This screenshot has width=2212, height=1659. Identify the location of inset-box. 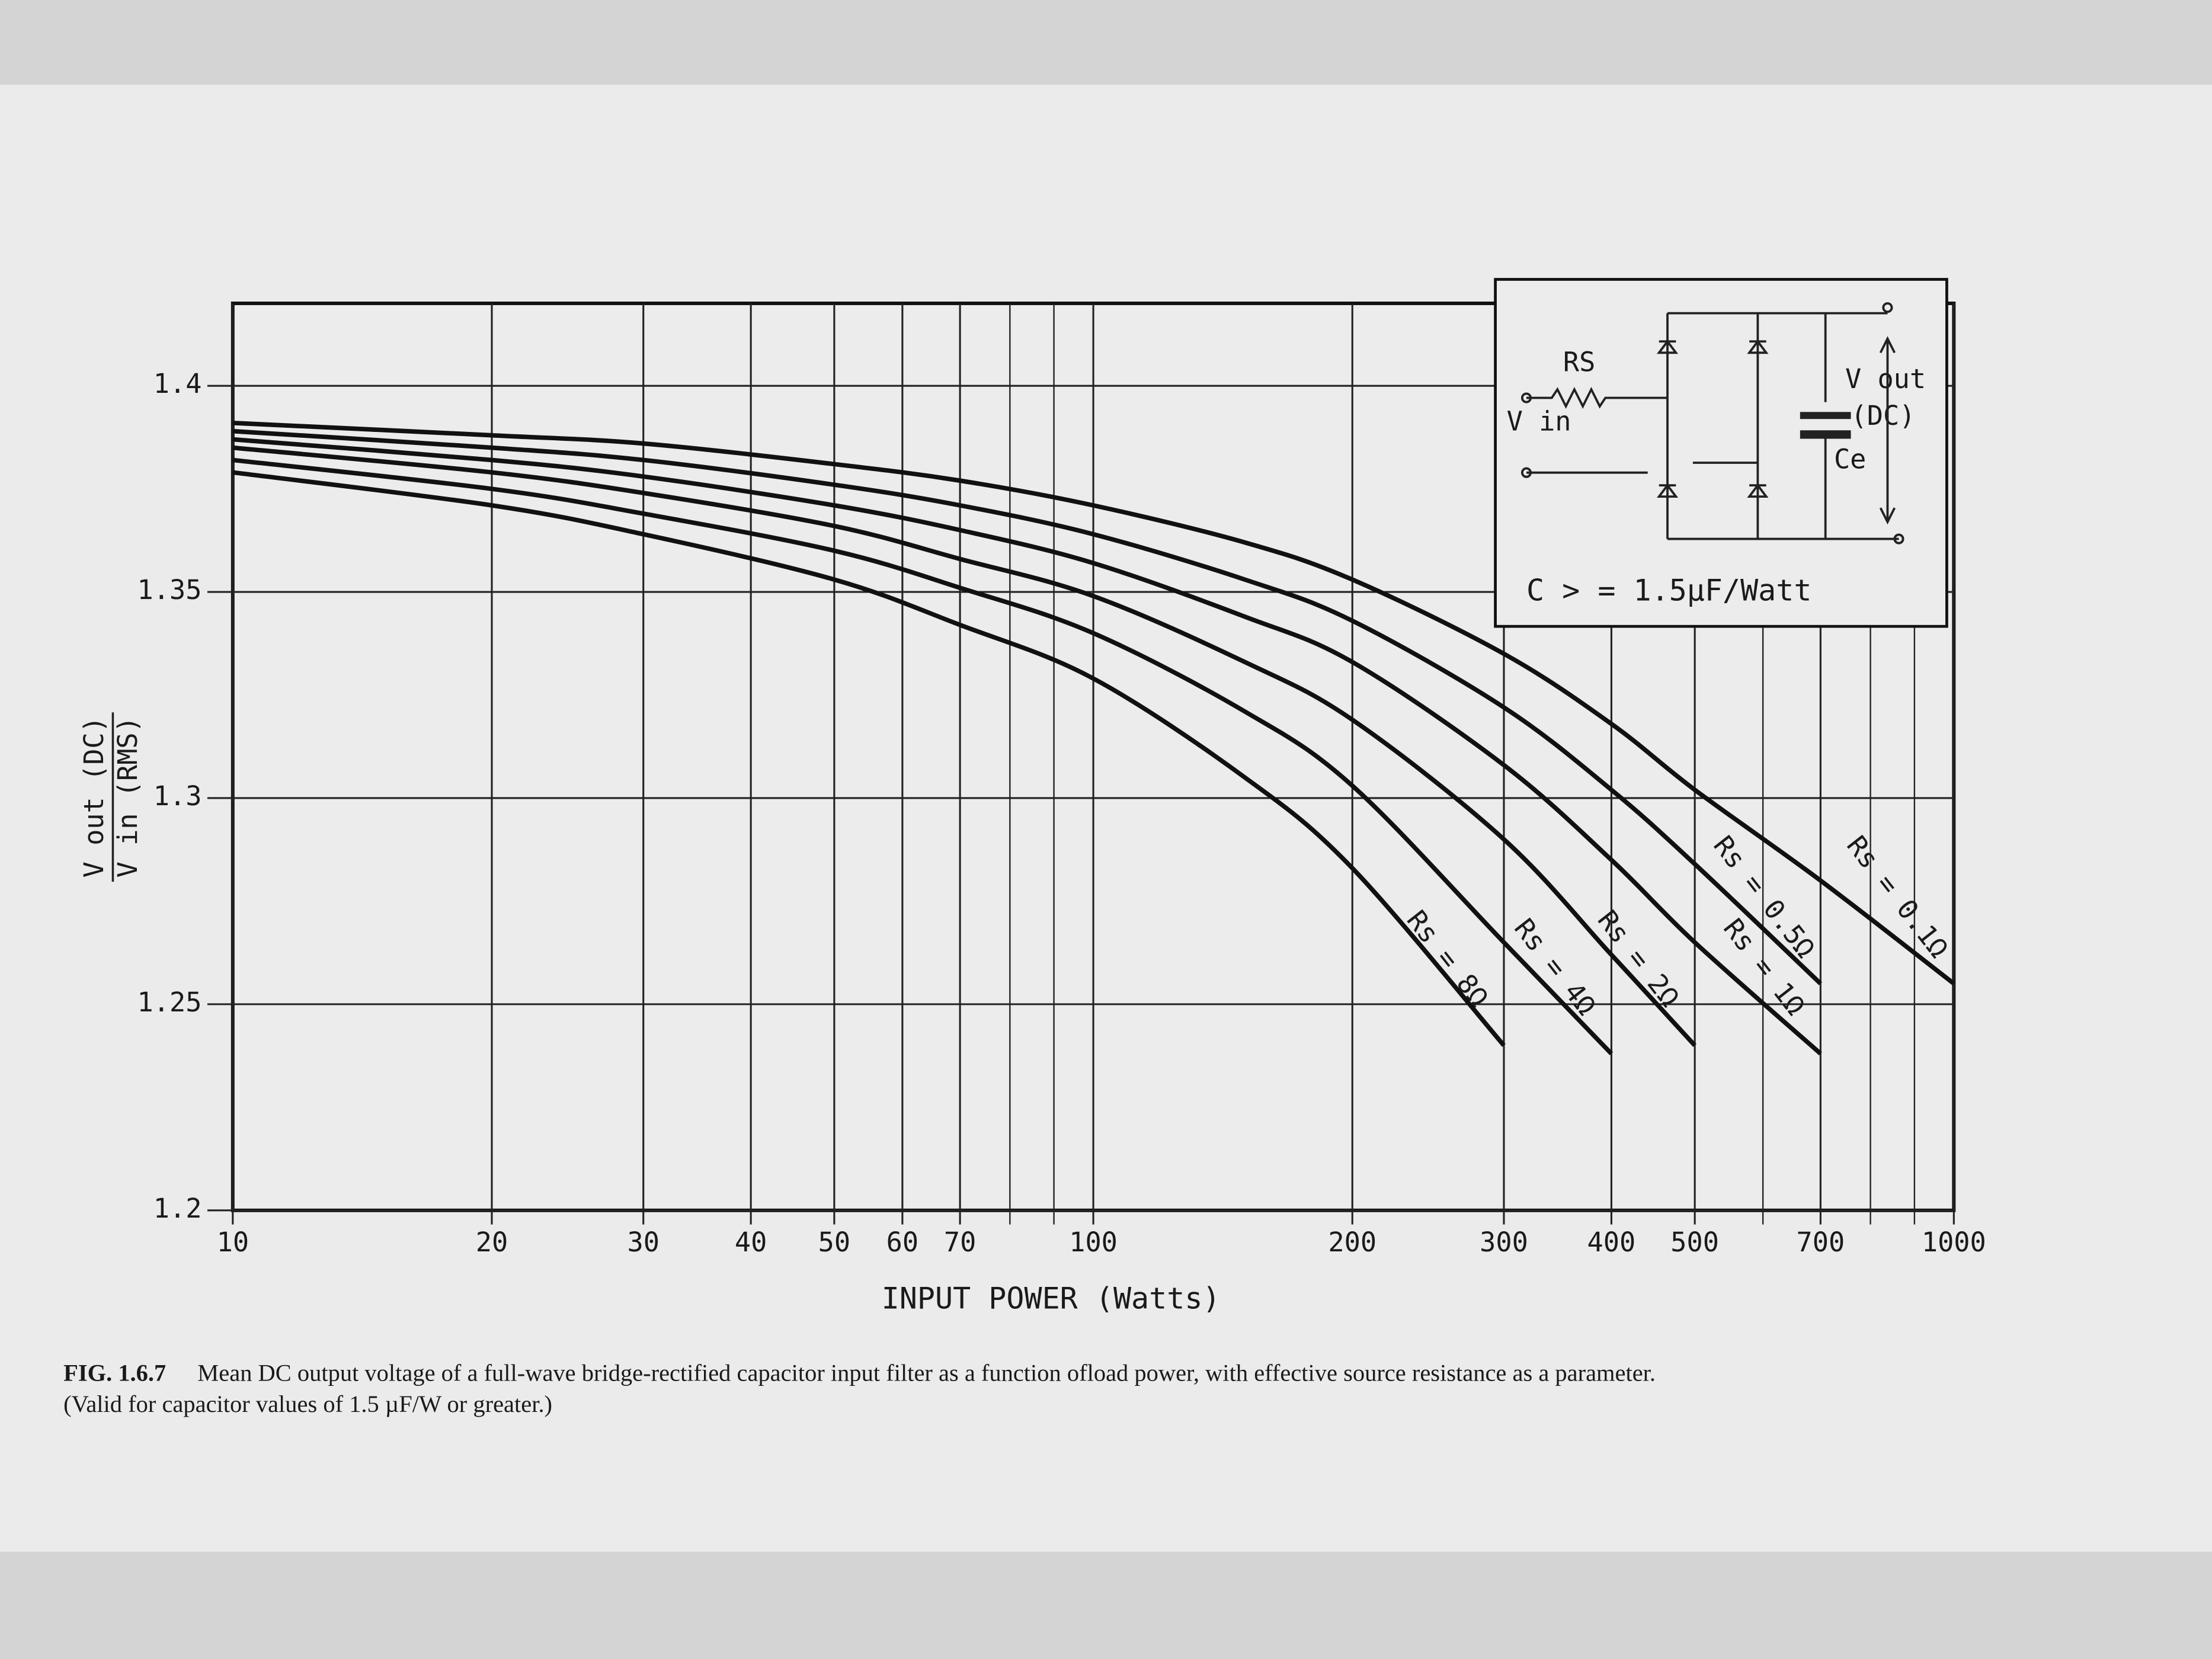
(1721, 453).